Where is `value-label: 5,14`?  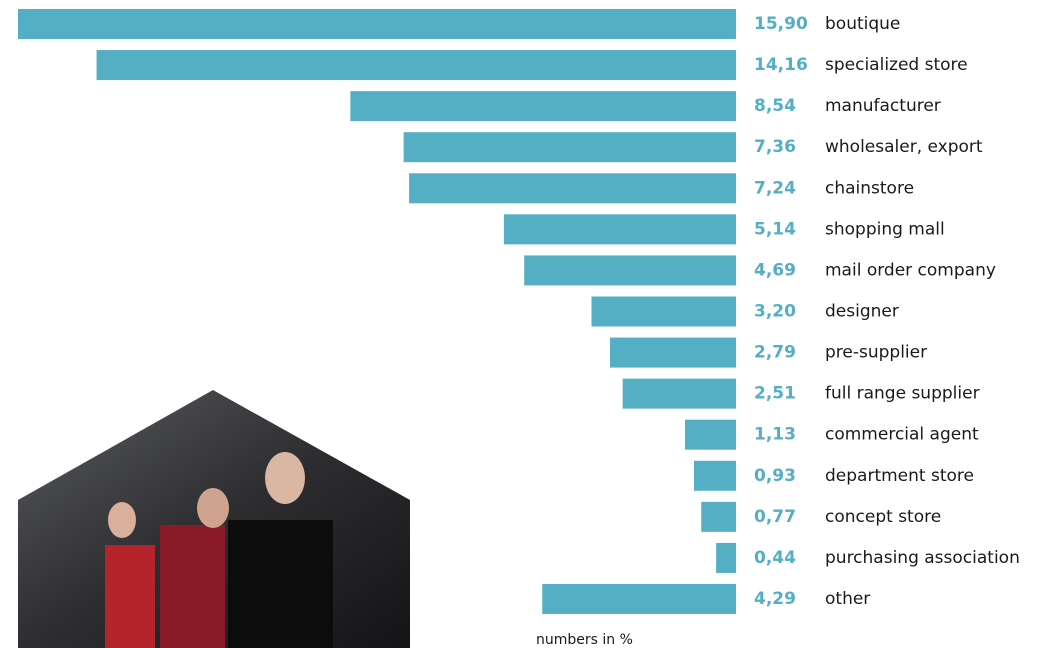
value-label: 5,14 is located at coordinates (775, 229).